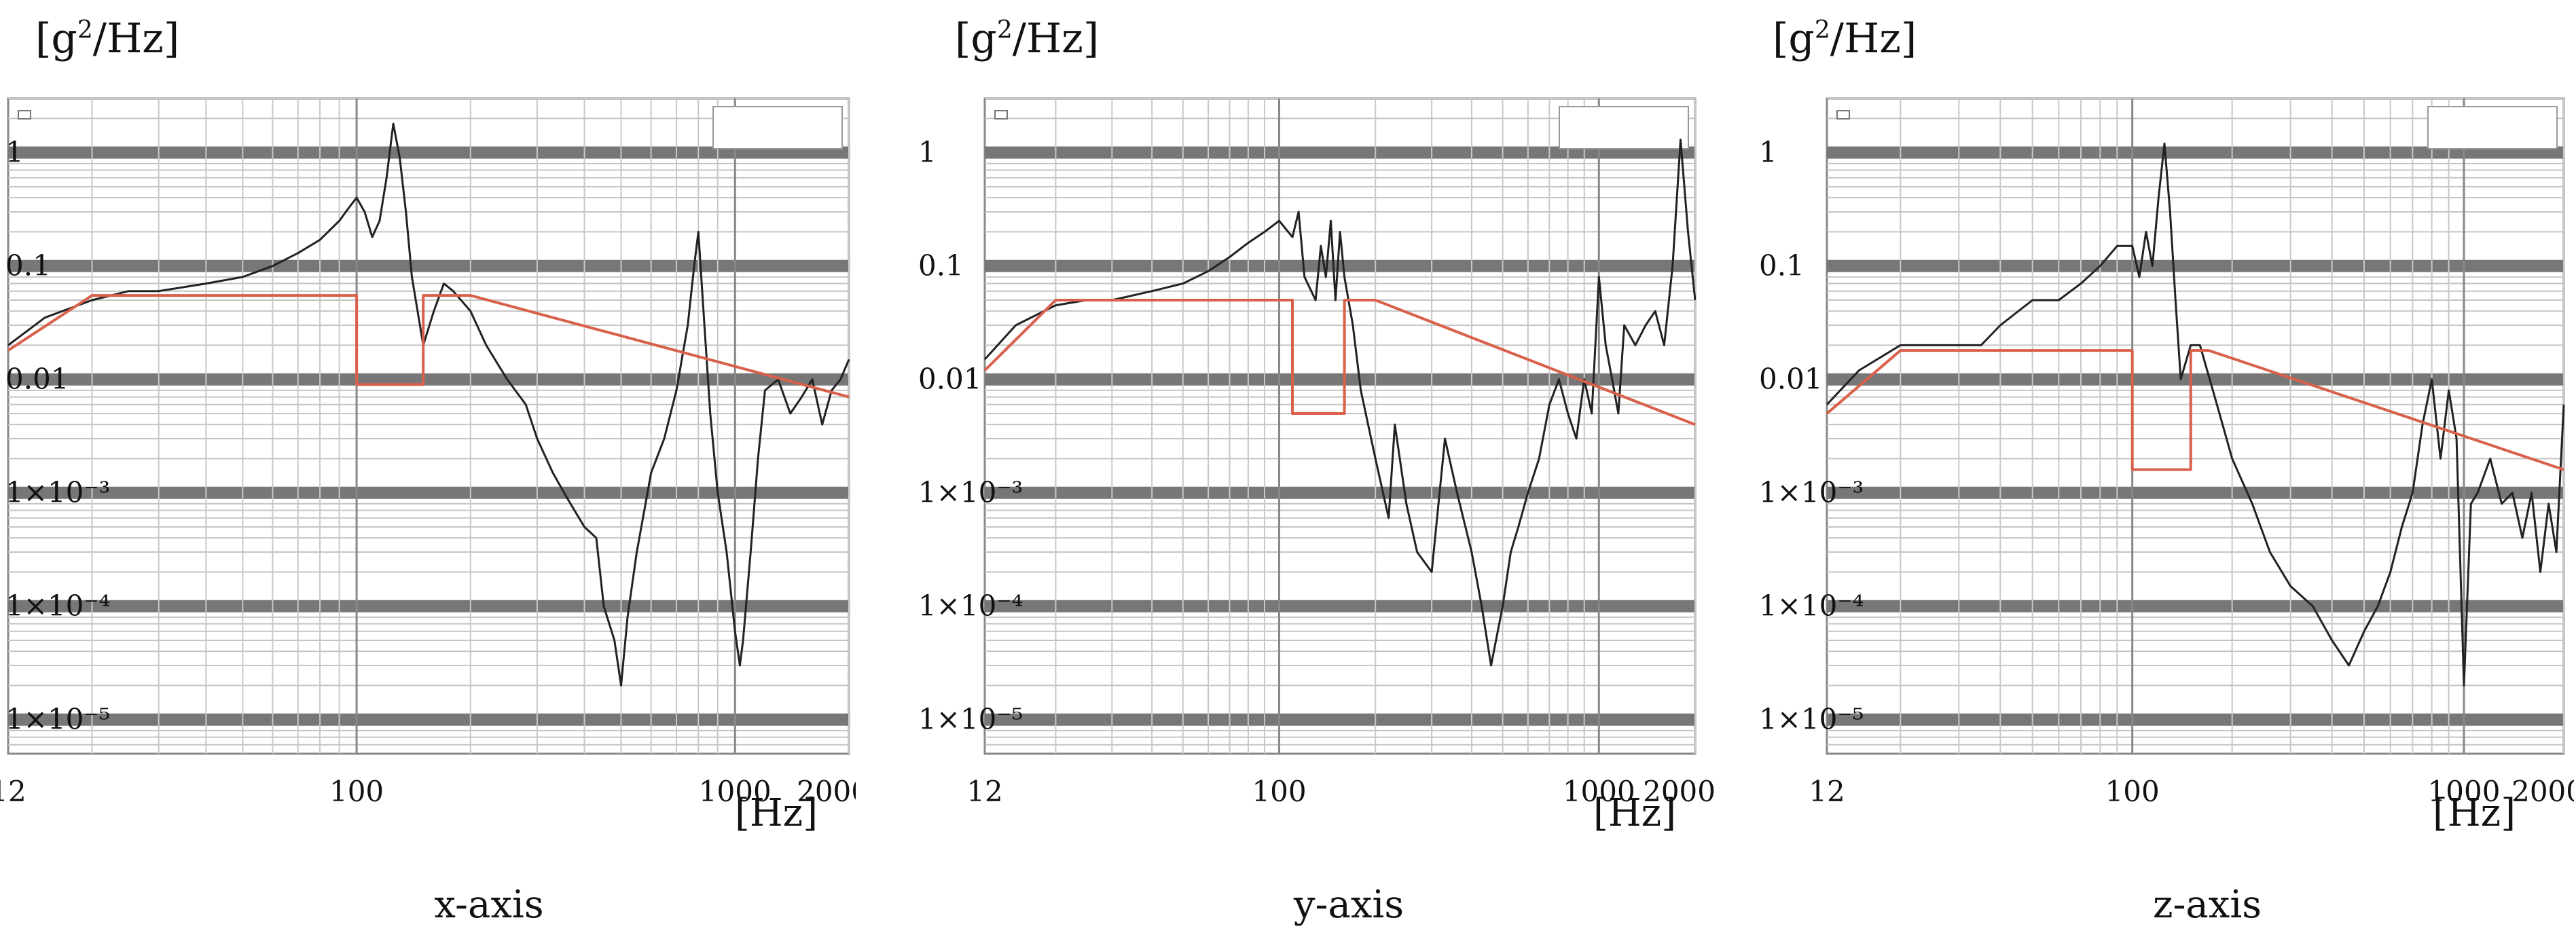  I want to click on chart-caption: y-axis, so click(1348, 905).